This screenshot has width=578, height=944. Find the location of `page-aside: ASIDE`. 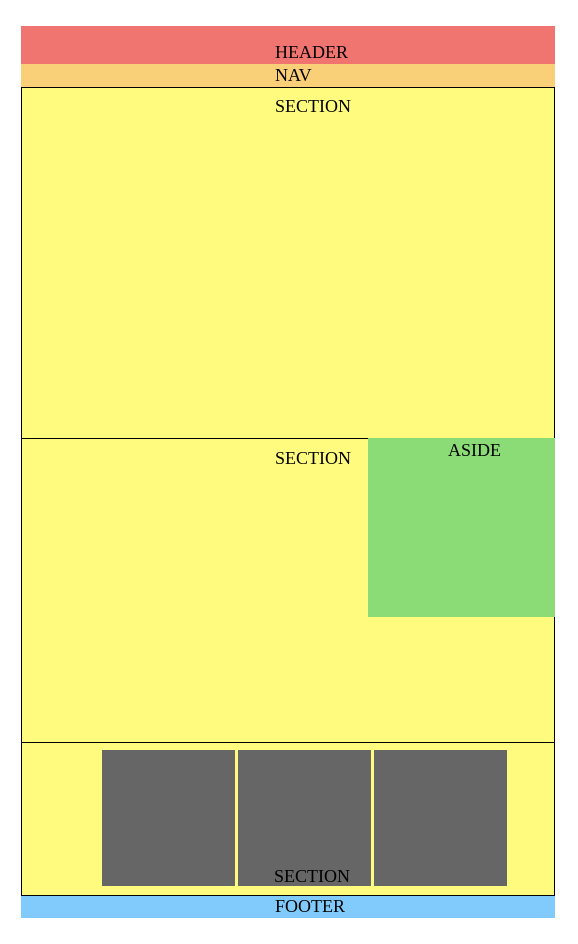

page-aside: ASIDE is located at coordinates (461, 527).